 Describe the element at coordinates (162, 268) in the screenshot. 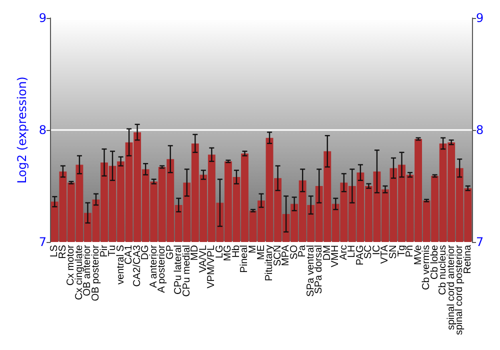

I see `x-tick-label: A posterior` at that location.